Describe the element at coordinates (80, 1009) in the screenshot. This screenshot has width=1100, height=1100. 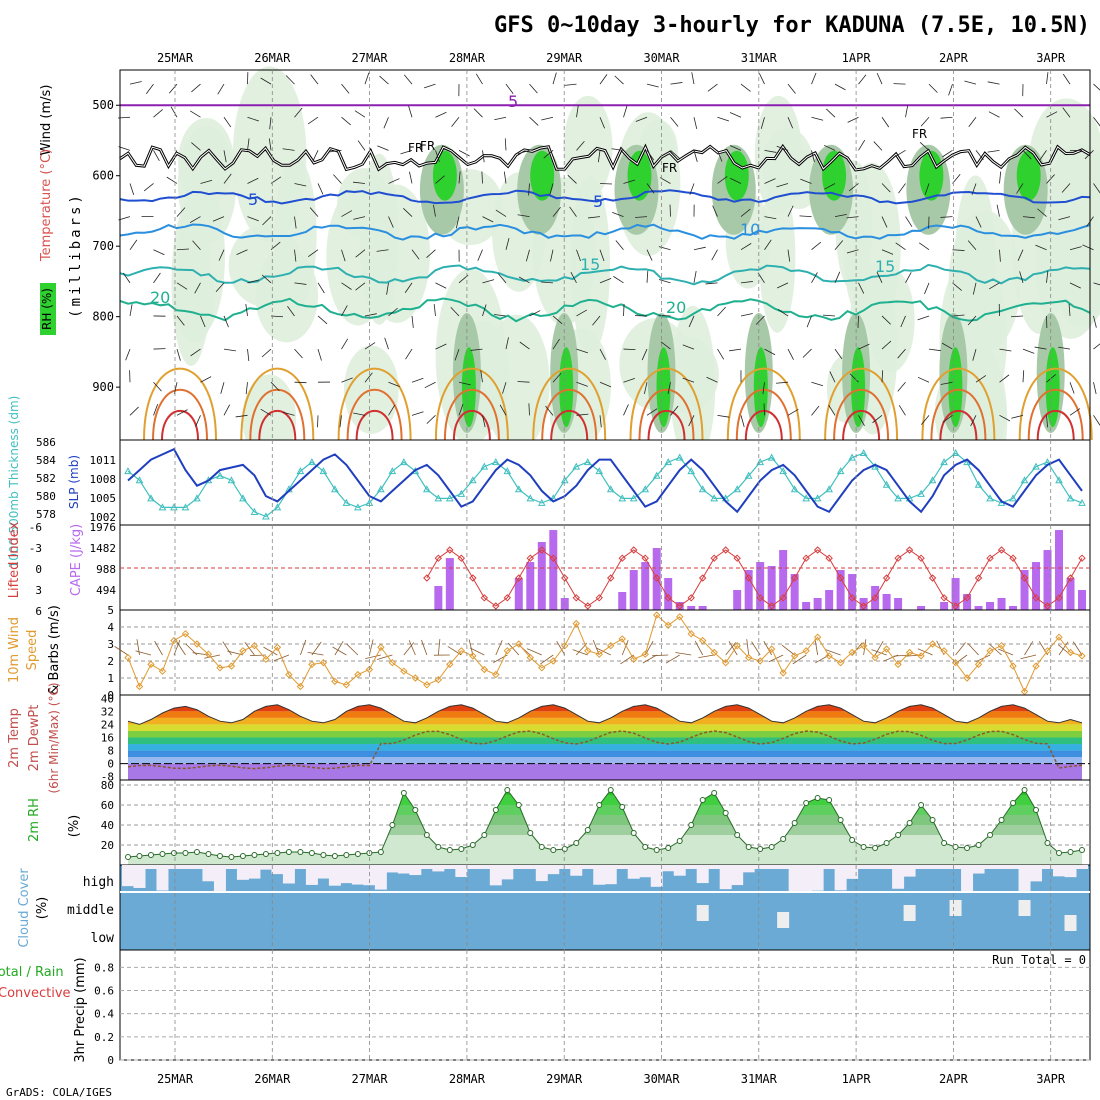
I see `precip-axis-label: 3hr Precip (mm)` at that location.